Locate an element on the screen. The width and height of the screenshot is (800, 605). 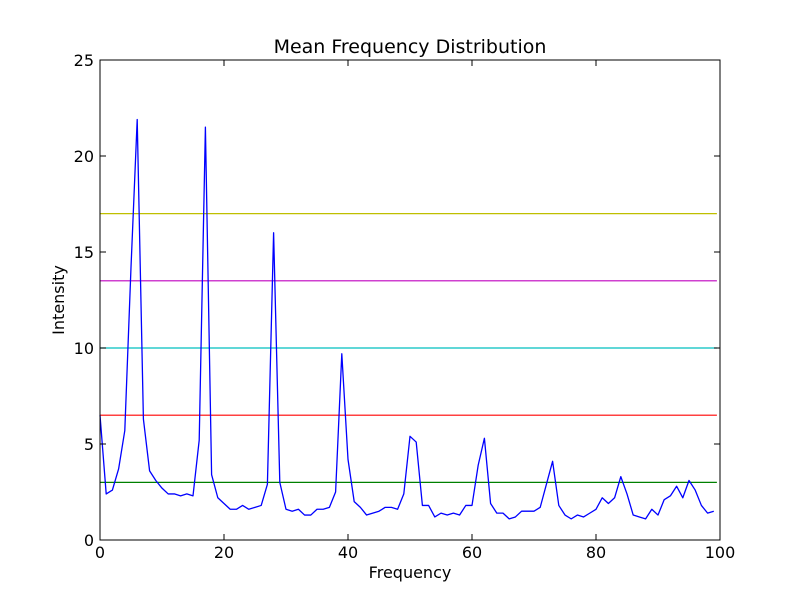
y-tick-label: 25 is located at coordinates (84, 60).